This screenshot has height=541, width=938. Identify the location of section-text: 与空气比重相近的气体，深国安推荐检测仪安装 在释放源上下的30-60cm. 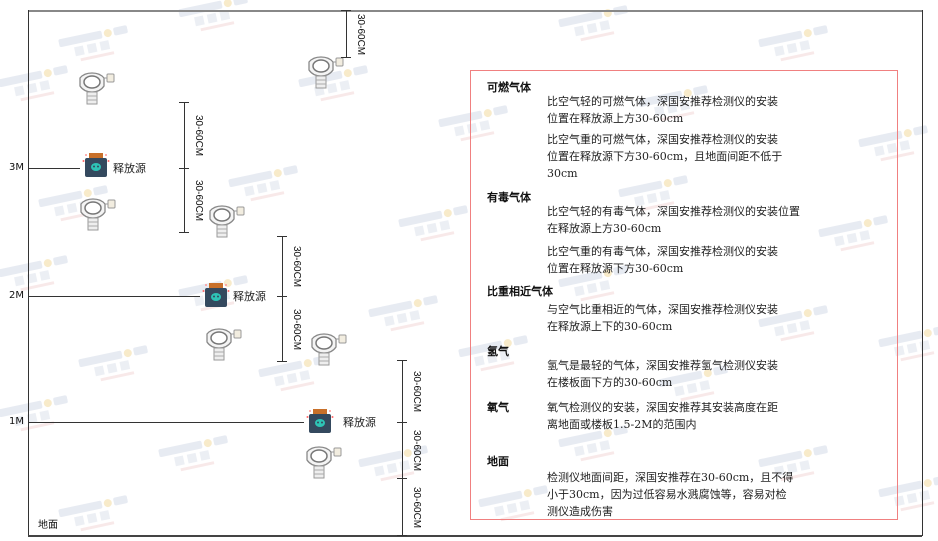
(662, 318).